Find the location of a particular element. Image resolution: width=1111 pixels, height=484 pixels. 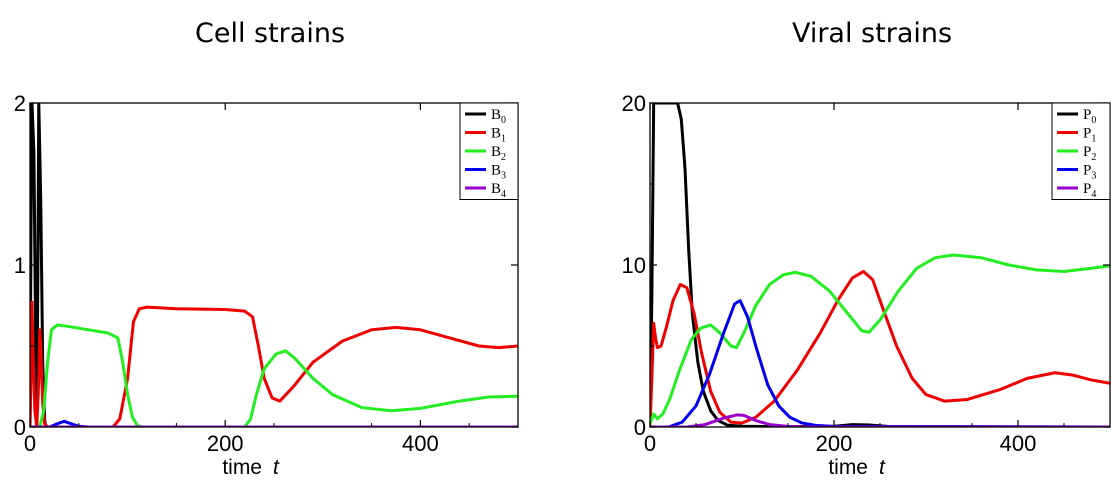

y-tick-label: 20 is located at coordinates (634, 103).